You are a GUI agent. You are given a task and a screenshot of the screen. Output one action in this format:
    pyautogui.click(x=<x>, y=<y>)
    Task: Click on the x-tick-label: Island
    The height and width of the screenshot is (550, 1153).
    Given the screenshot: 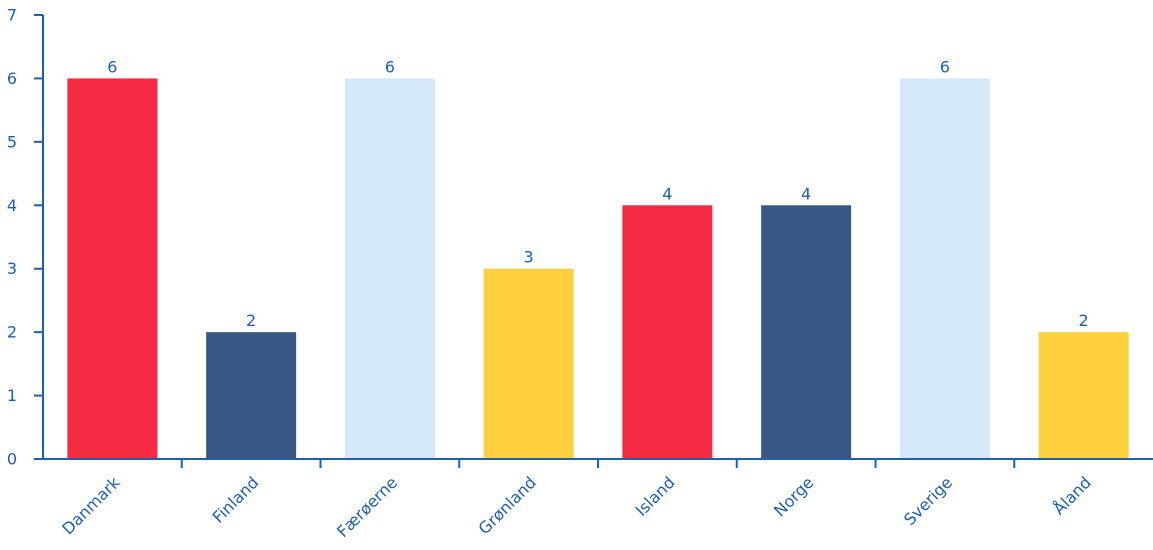 What is the action you would take?
    pyautogui.click(x=655, y=496)
    